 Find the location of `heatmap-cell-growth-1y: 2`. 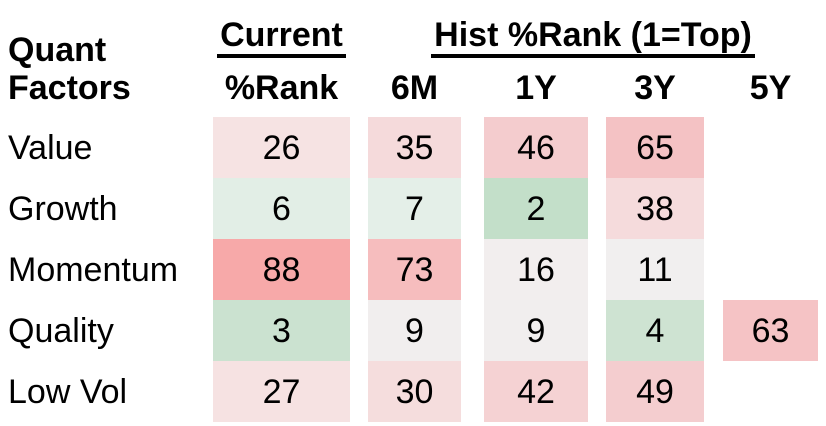

heatmap-cell-growth-1y: 2 is located at coordinates (536, 208).